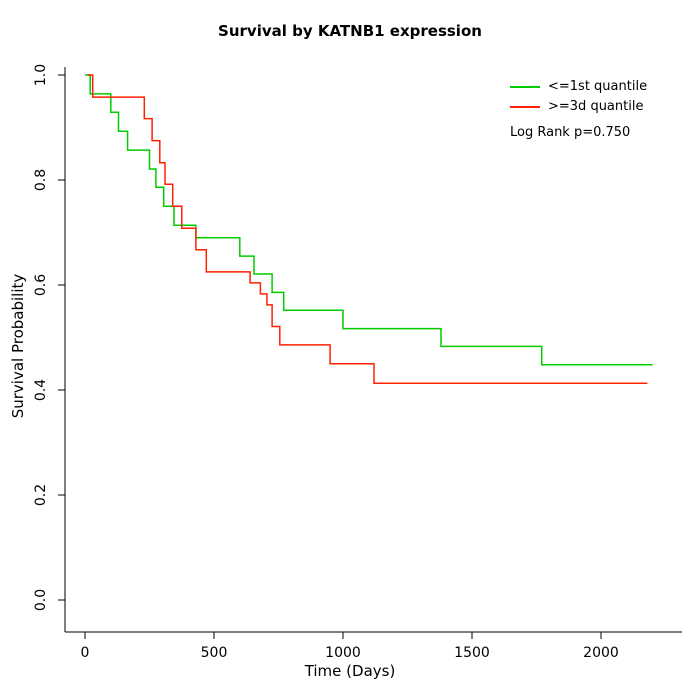 This screenshot has height=700, width=700. Describe the element at coordinates (343, 653) in the screenshot. I see `x-tick-label: 1000` at that location.